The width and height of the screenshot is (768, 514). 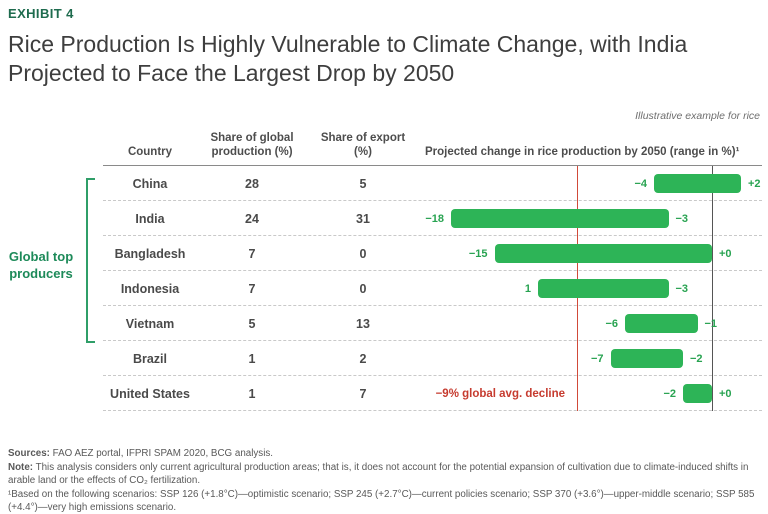 I want to click on export-cell: 31, so click(x=363, y=218).